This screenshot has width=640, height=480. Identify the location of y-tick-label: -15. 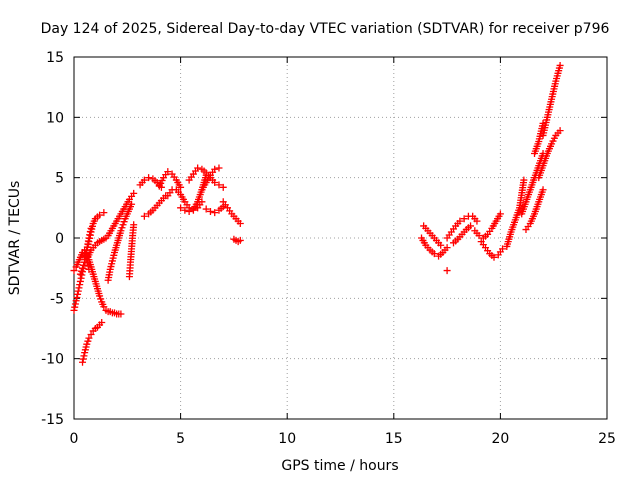
(52, 420).